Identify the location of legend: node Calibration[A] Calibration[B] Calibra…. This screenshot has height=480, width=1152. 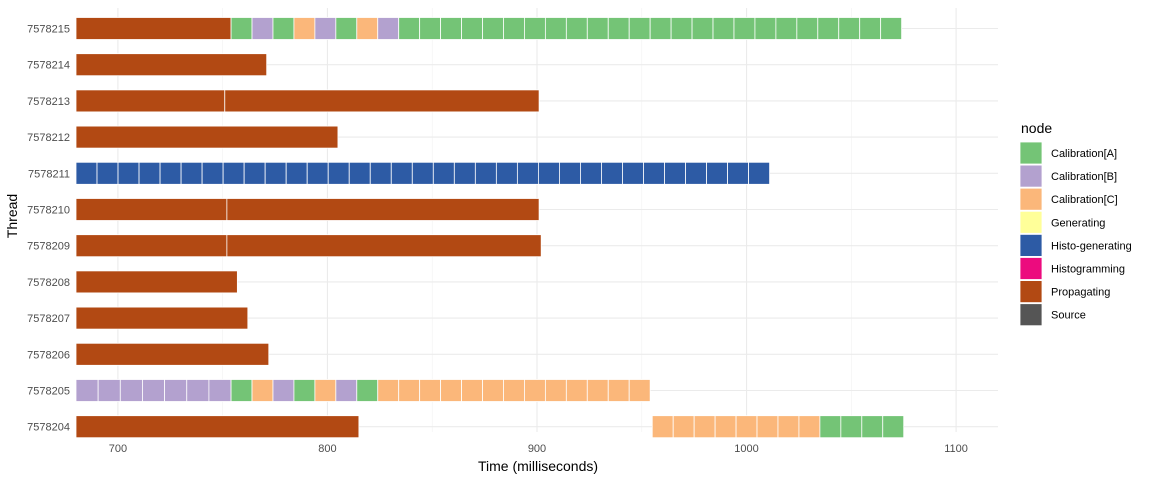
(1075, 223).